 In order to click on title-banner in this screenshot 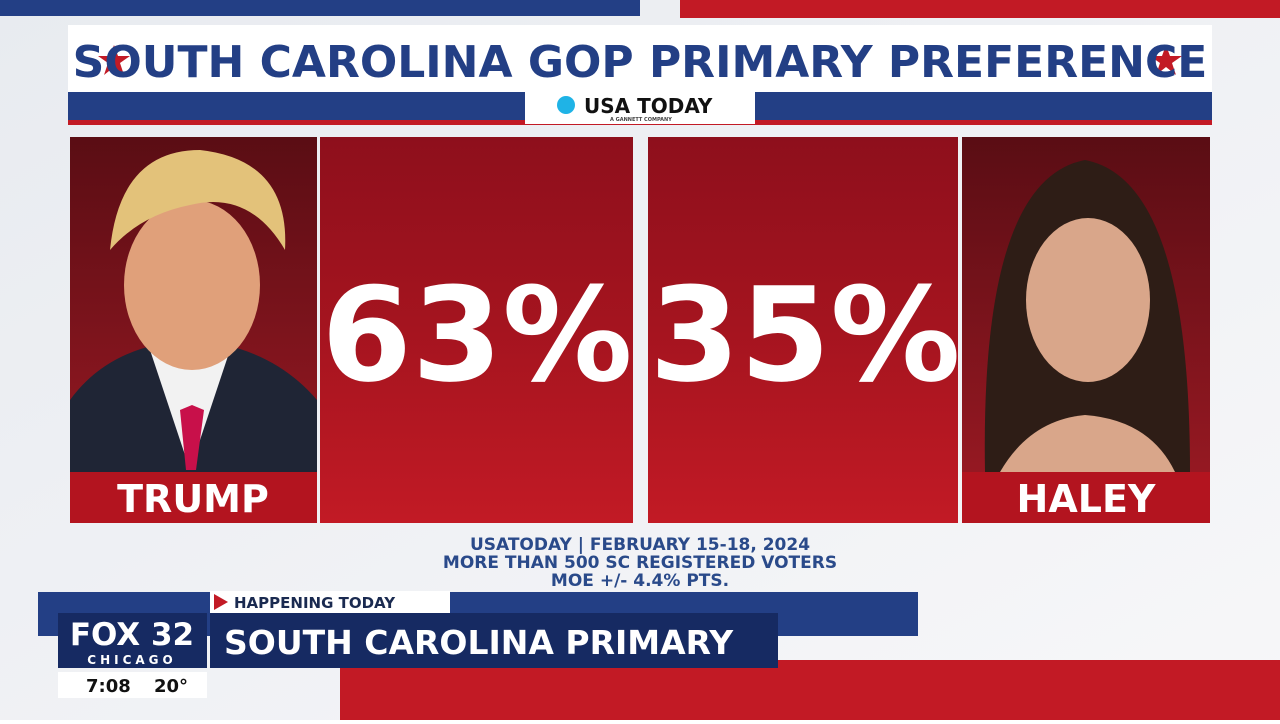, I will do `click(640, 59)`.